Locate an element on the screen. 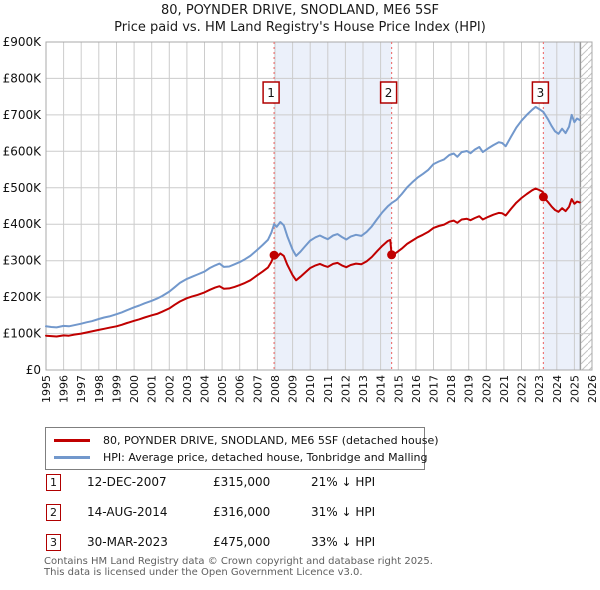 The image size is (600, 590). svg-text: 2008 is located at coordinates (275, 389).